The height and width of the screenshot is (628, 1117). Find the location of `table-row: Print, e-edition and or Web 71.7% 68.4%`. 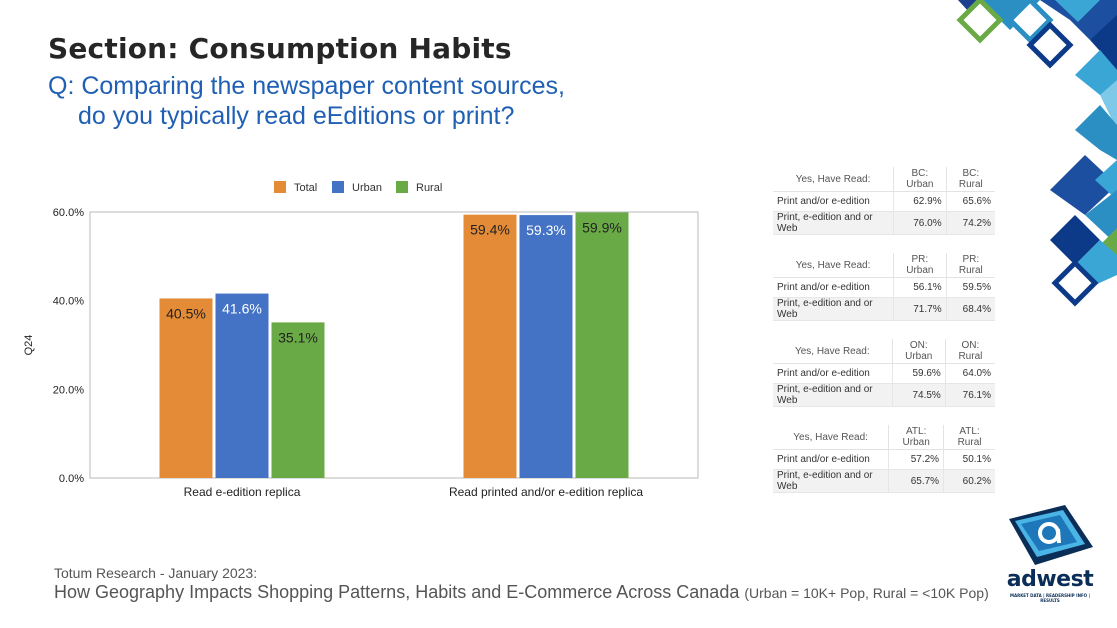

table-row: Print, e-edition and or Web 71.7% 68.4% is located at coordinates (884, 309).